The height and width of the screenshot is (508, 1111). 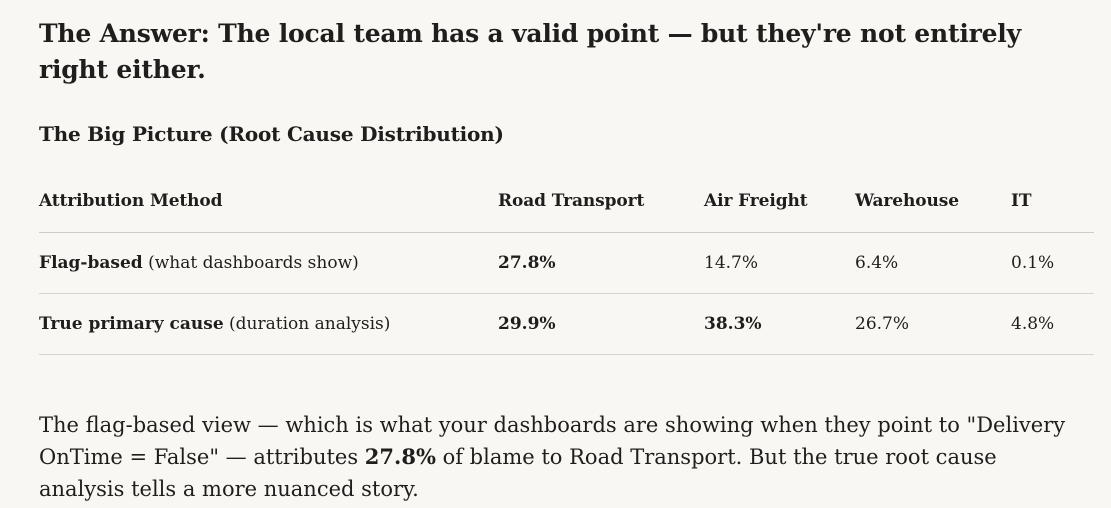 I want to click on method-note: (what dashboards show), so click(x=250, y=263).